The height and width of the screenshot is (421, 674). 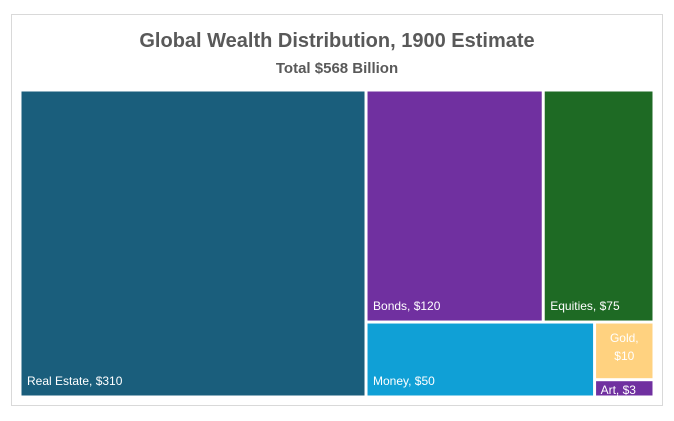 What do you see at coordinates (480, 359) in the screenshot?
I see `tile-money` at bounding box center [480, 359].